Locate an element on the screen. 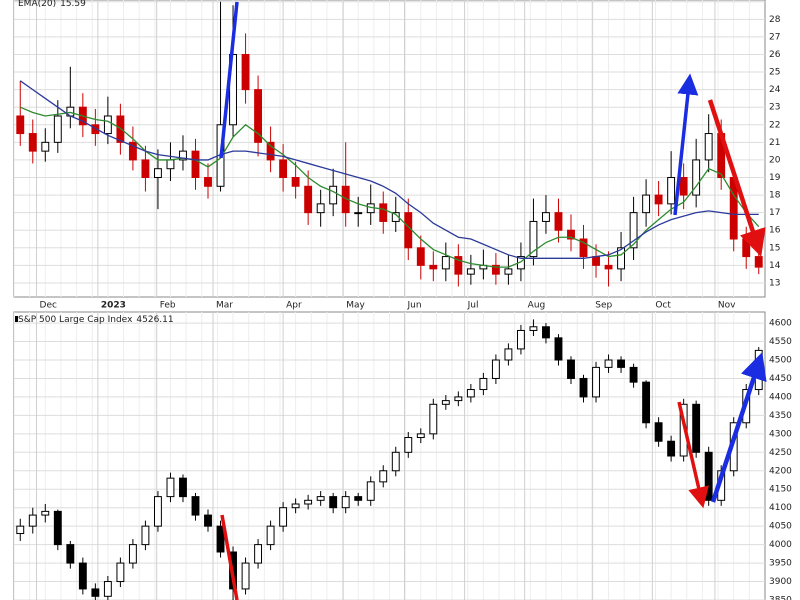  x-tick-label: Sep is located at coordinates (603, 306).